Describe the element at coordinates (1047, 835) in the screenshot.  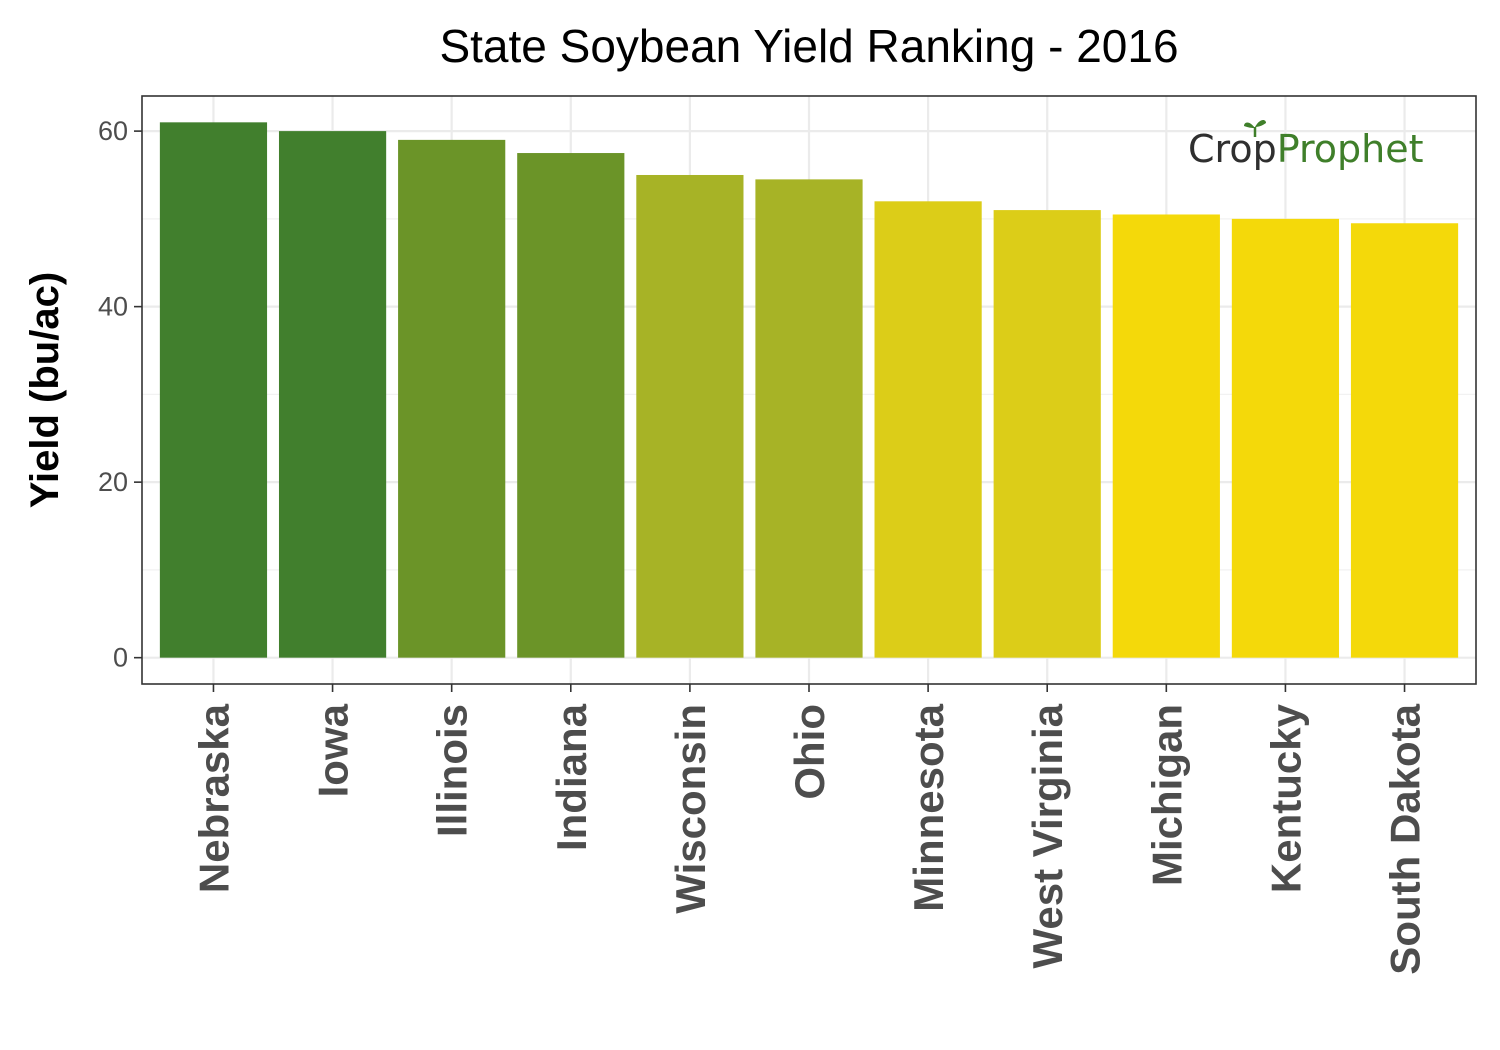
I see `x-tick-label: West Virginia` at that location.